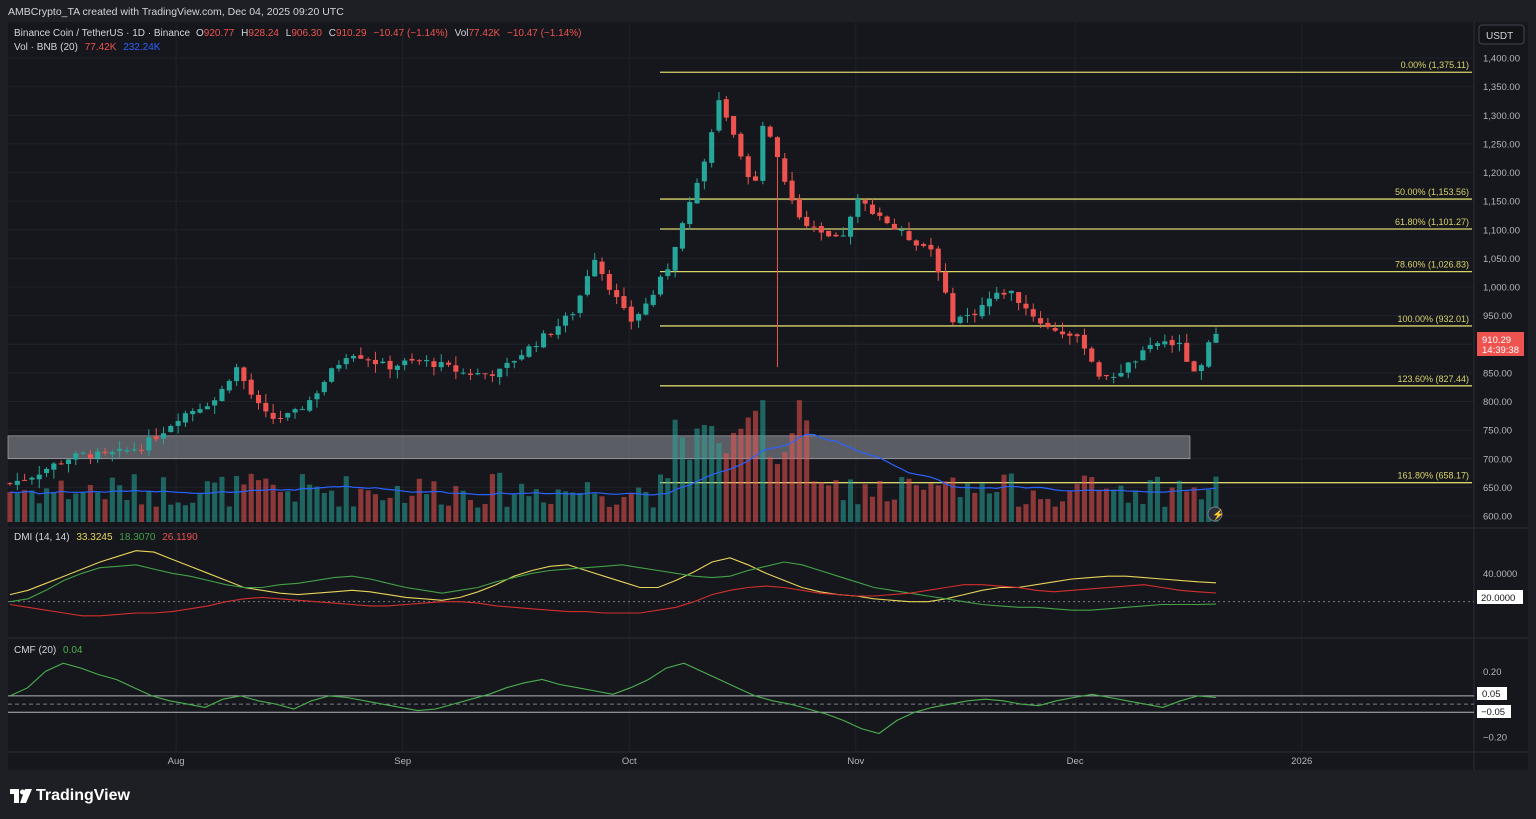  I want to click on price-axis-tick: 1,200.00, so click(1501, 173).